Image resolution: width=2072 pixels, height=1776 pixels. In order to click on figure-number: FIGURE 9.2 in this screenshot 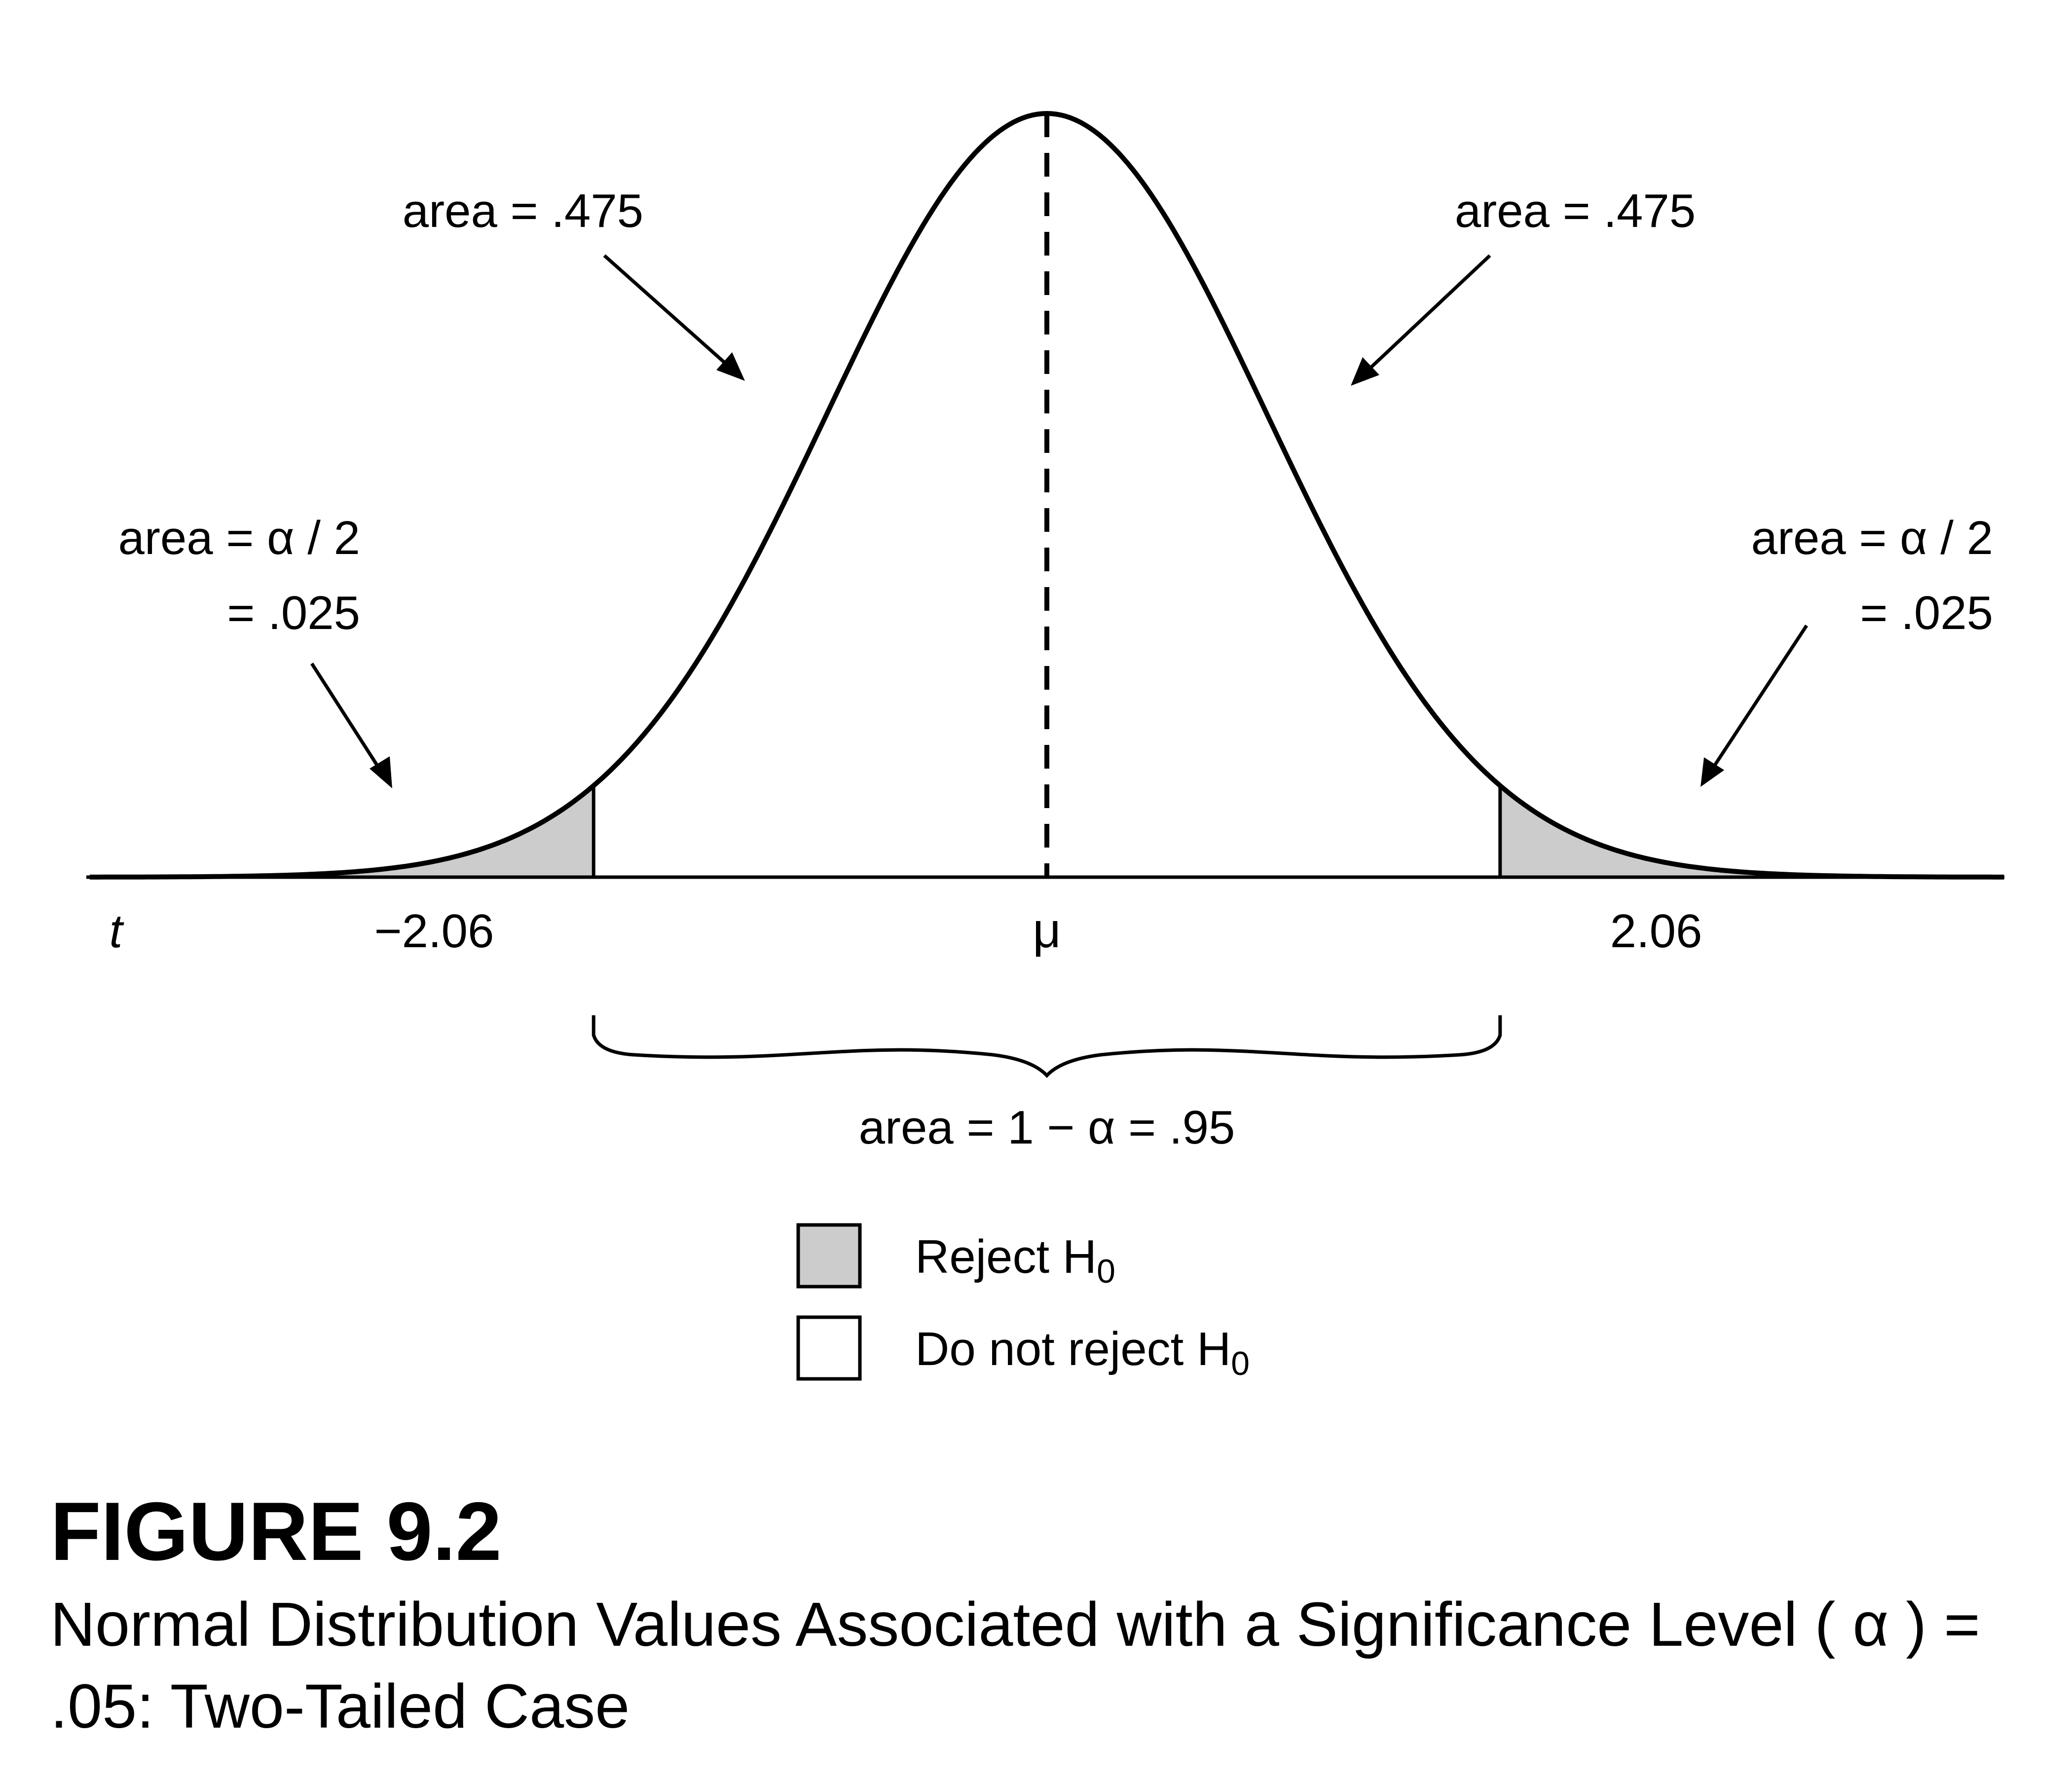, I will do `click(276, 1532)`.